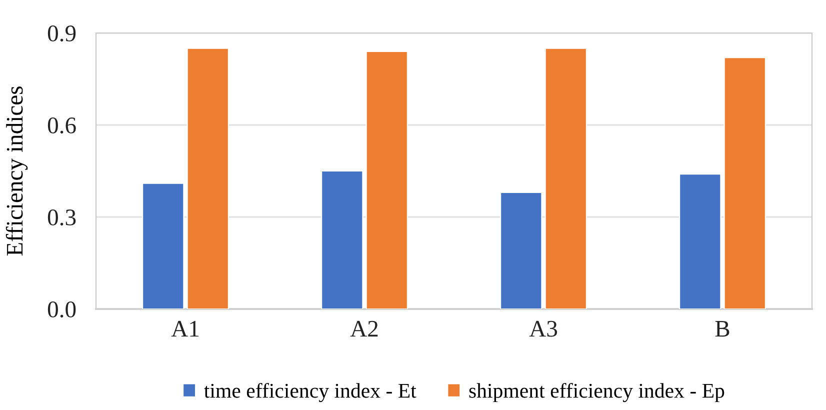  I want to click on x-tick-label: A3, so click(543, 328).